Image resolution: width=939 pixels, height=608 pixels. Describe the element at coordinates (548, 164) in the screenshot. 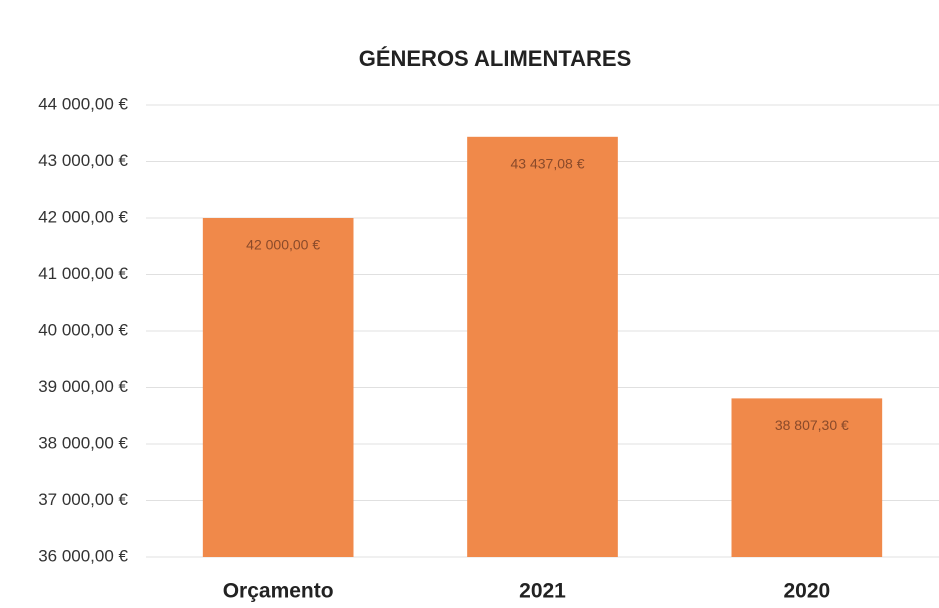

I see `value-label: 43 437,08 €` at that location.